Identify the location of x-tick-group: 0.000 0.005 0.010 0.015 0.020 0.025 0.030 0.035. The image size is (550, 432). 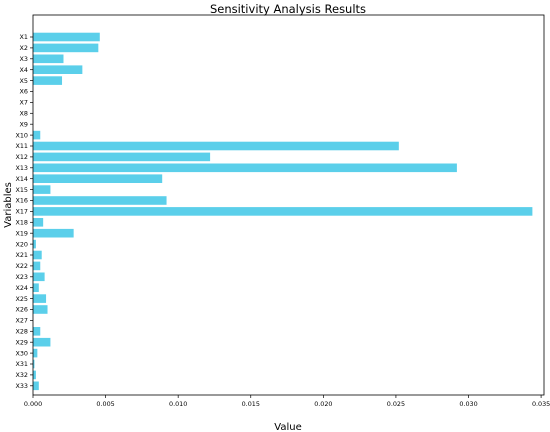
(287, 401).